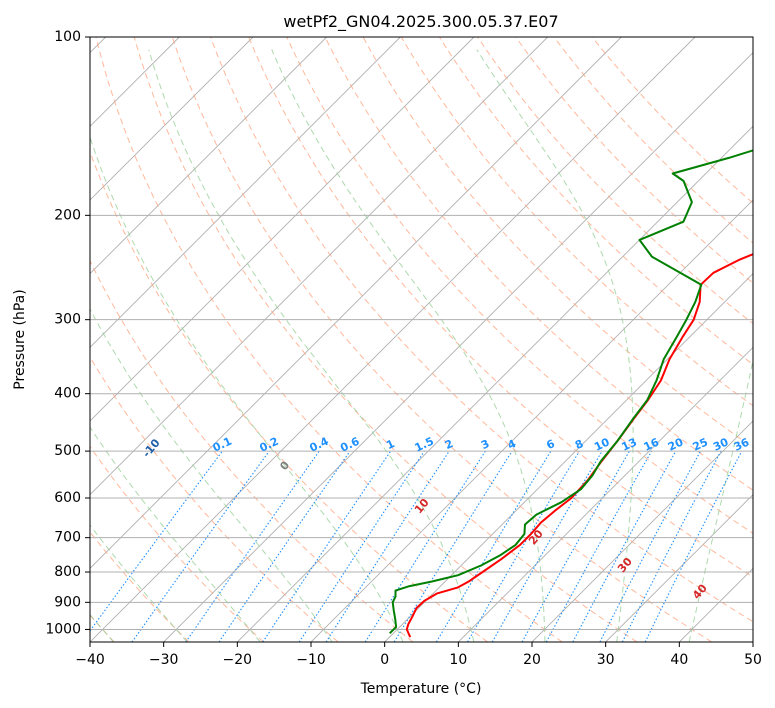 The width and height of the screenshot is (775, 708). I want to click on y-tick-label: 700, so click(67, 538).